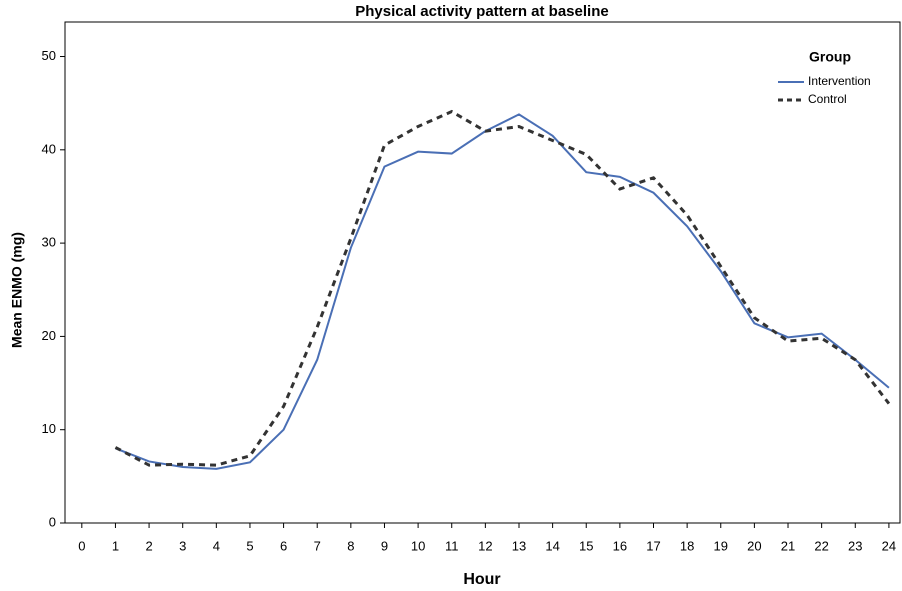 The width and height of the screenshot is (902, 591). Describe the element at coordinates (81, 545) in the screenshot. I see `x-tick-label: 0` at that location.